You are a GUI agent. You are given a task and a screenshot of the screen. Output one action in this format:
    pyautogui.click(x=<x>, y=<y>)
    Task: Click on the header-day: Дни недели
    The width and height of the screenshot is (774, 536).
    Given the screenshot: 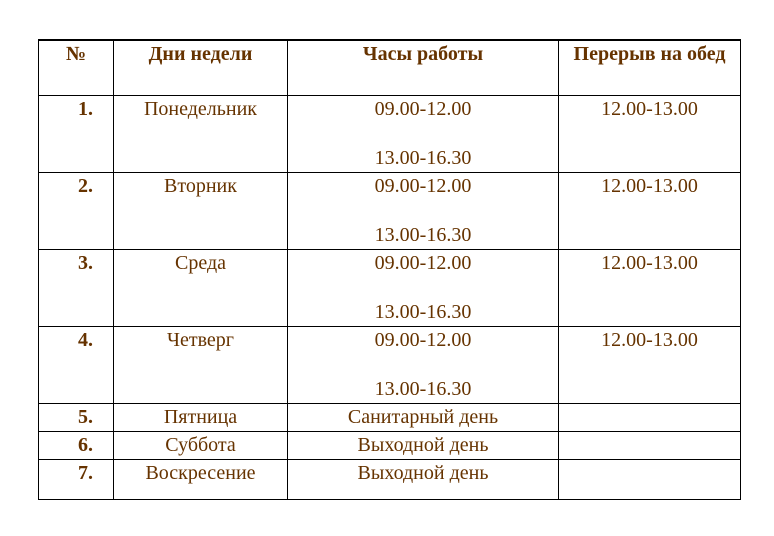 What is the action you would take?
    pyautogui.click(x=200, y=67)
    